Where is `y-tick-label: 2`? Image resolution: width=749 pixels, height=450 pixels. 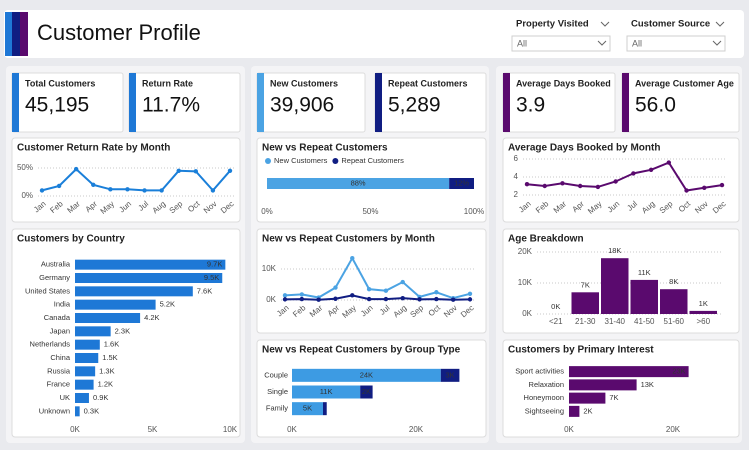 y-tick-label: 2 is located at coordinates (516, 194).